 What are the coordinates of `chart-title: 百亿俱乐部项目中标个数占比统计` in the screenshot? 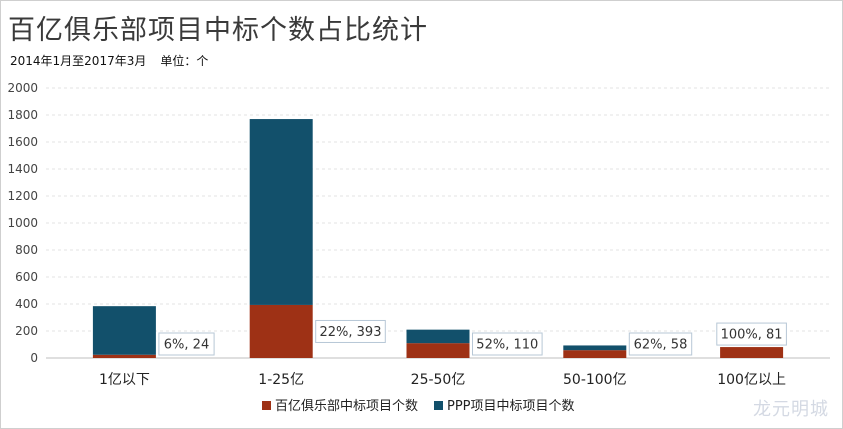 It's located at (218, 30).